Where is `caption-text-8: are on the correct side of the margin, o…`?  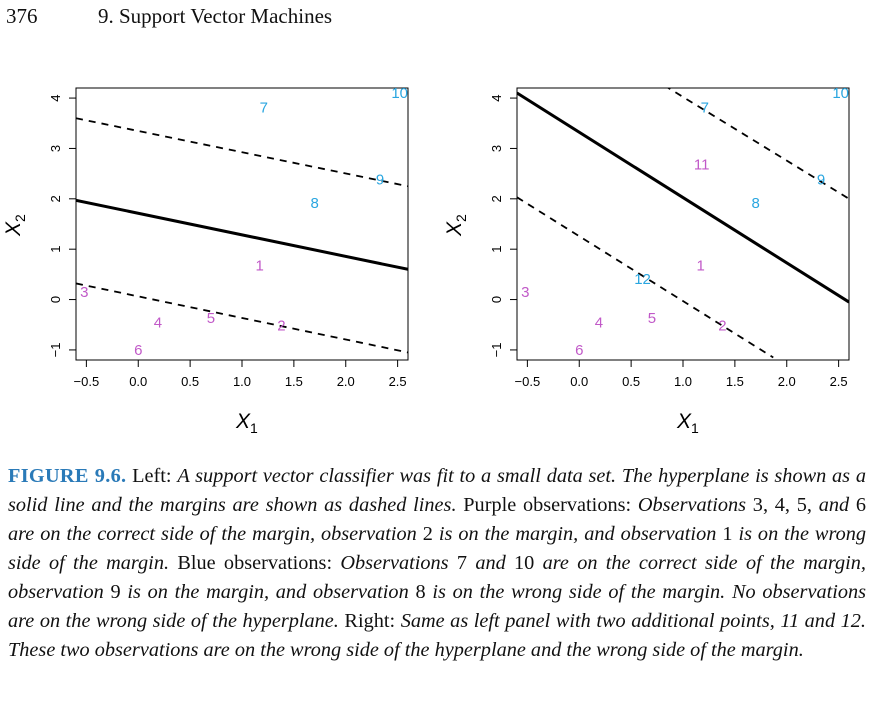 caption-text-8: are on the correct side of the margin, o… is located at coordinates (212, 534).